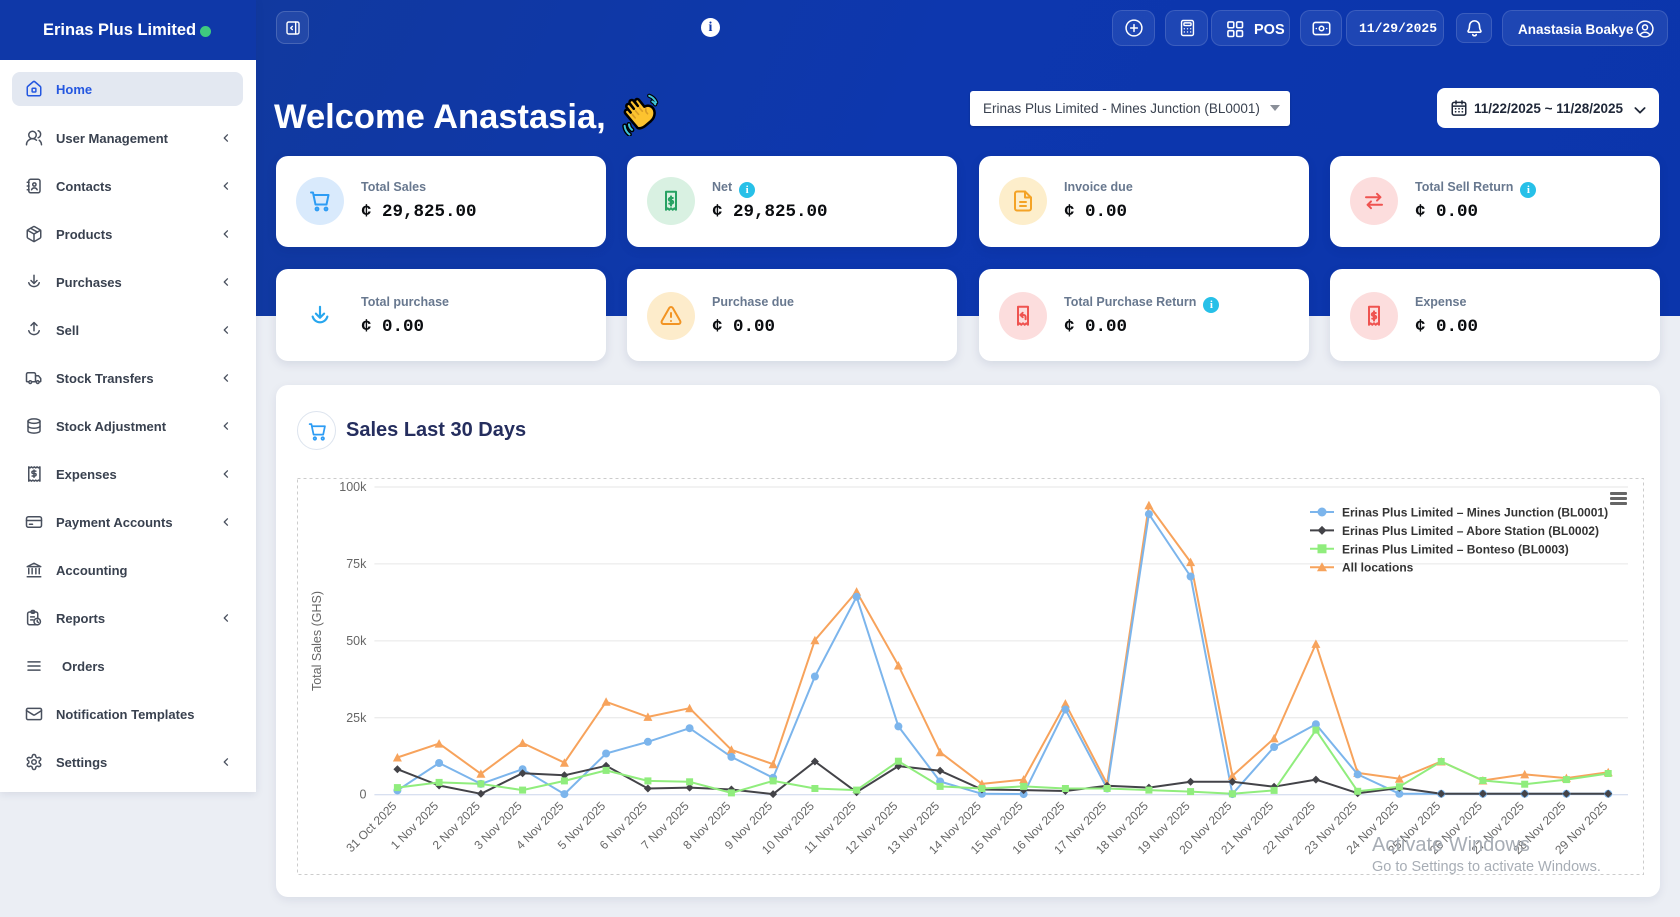 The height and width of the screenshot is (917, 1680). I want to click on svg-text: 50k, so click(356, 641).